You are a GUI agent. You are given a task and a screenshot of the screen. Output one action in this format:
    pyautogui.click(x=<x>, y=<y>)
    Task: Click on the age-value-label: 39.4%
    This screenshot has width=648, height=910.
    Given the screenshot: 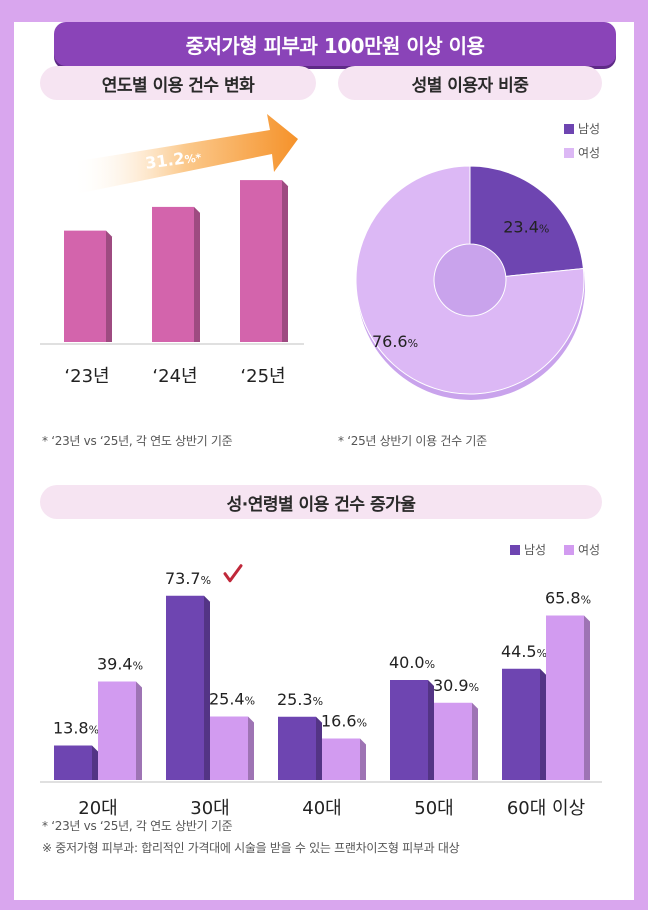 What is the action you would take?
    pyautogui.click(x=120, y=664)
    